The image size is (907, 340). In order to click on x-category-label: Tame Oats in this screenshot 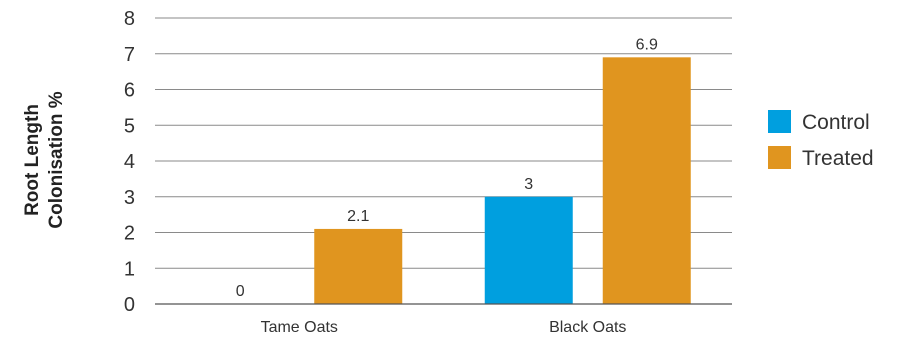, I will do `click(299, 327)`.